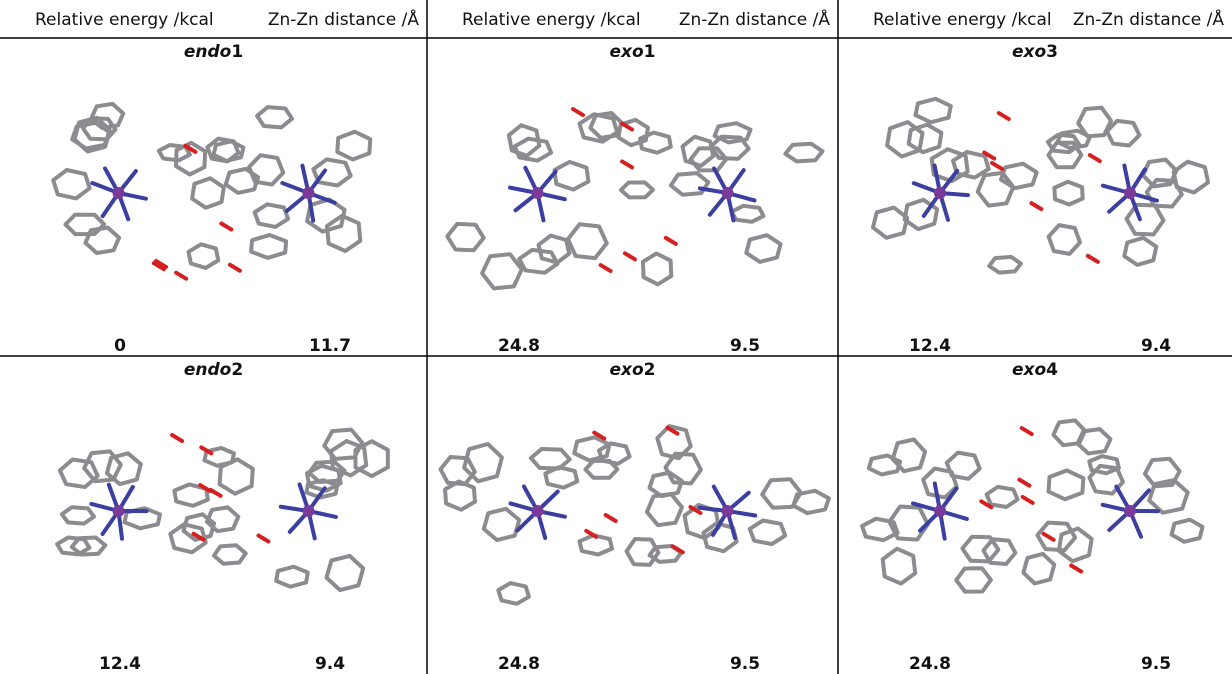 This screenshot has height=674, width=1232. What do you see at coordinates (650, 52) in the screenshot?
I see `name-number: 1` at bounding box center [650, 52].